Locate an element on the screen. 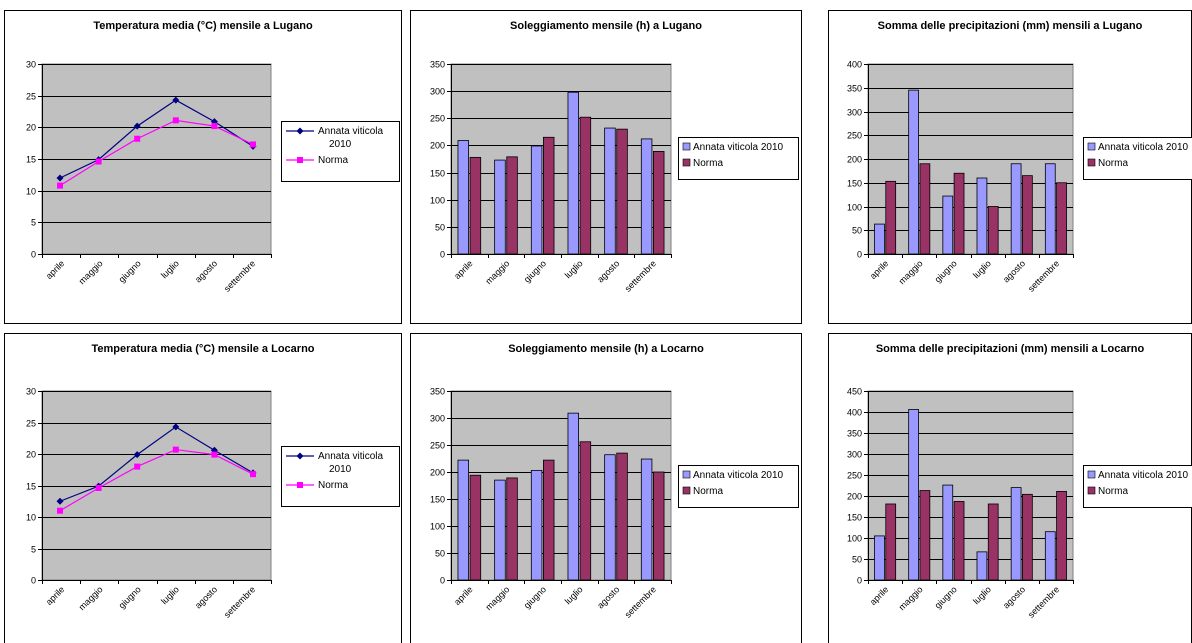  y-tick-label: 15 is located at coordinates (31, 487).